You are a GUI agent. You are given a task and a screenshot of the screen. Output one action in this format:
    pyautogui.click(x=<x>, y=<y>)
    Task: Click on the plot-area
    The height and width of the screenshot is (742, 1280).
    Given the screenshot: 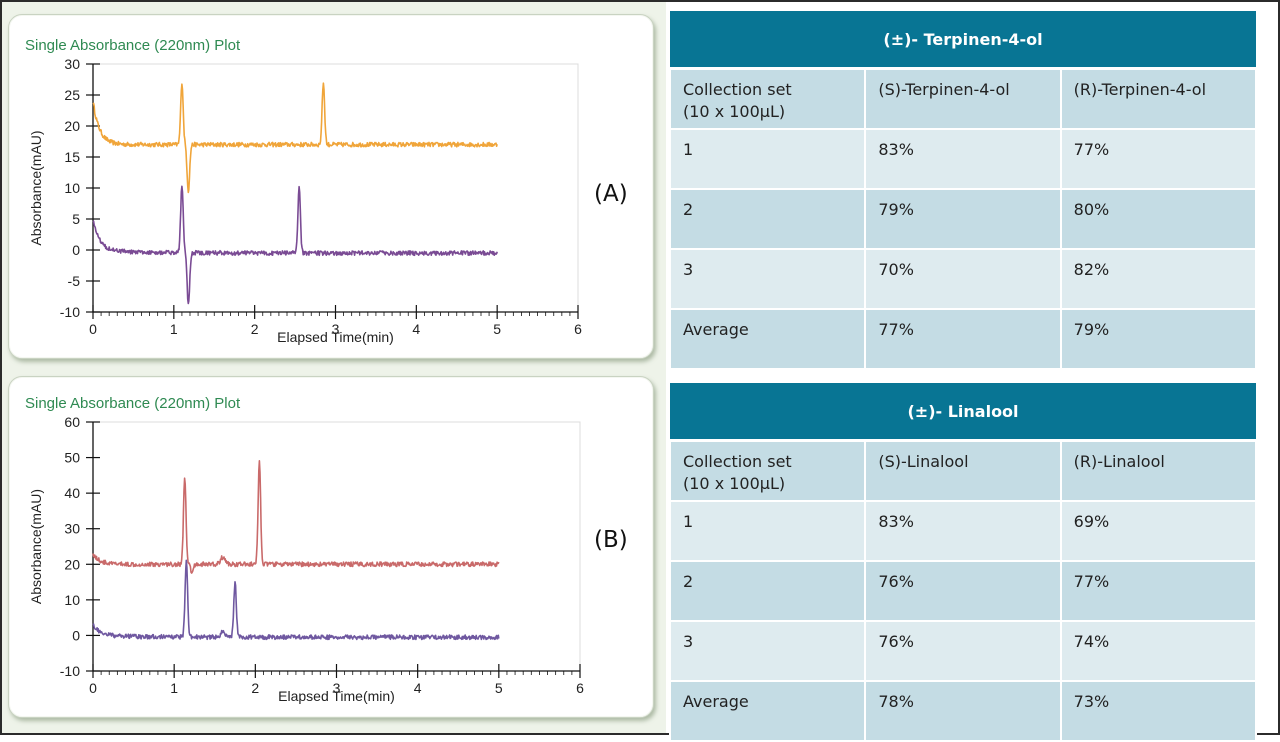 What is the action you would take?
    pyautogui.click(x=336, y=546)
    